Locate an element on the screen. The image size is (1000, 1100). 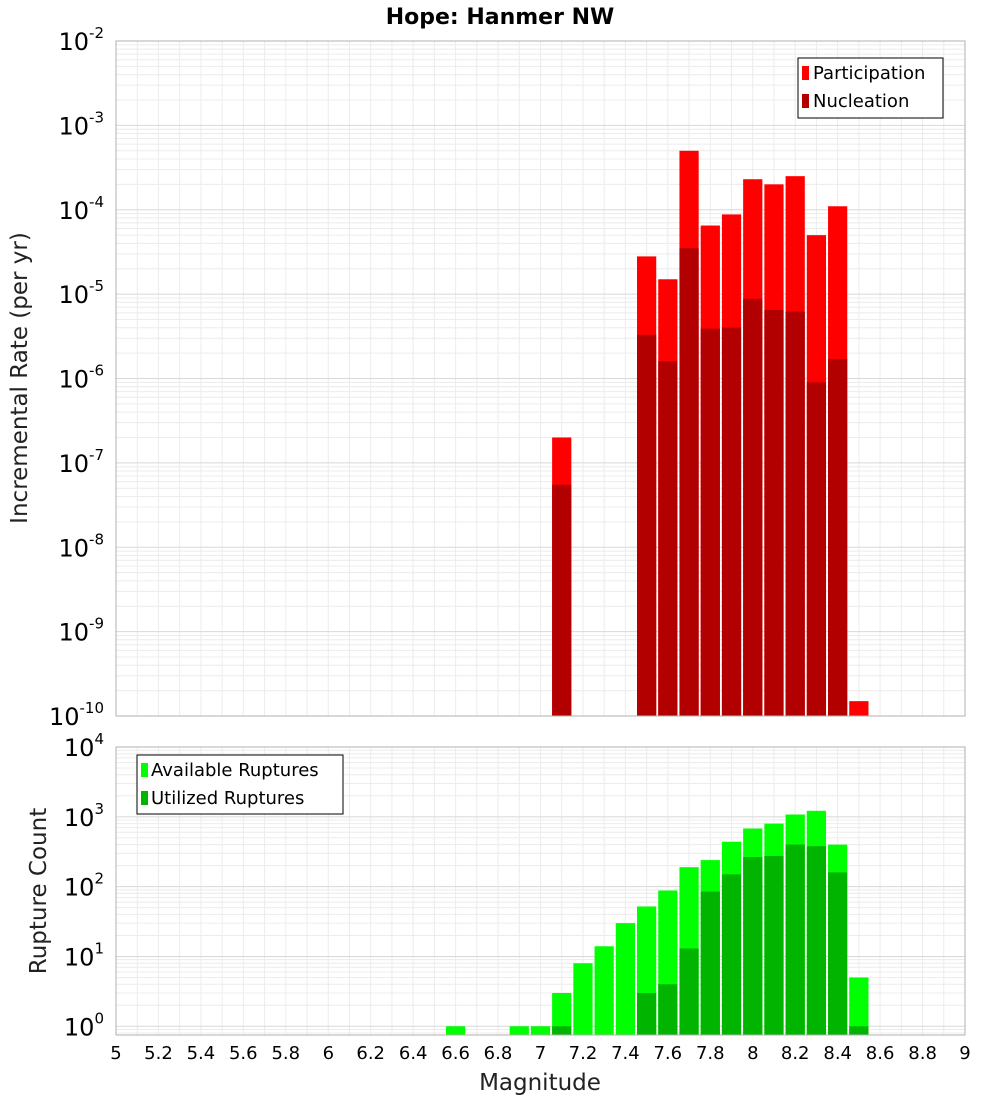
y-tick-label: 10⁻⁸ is located at coordinates (81, 546).